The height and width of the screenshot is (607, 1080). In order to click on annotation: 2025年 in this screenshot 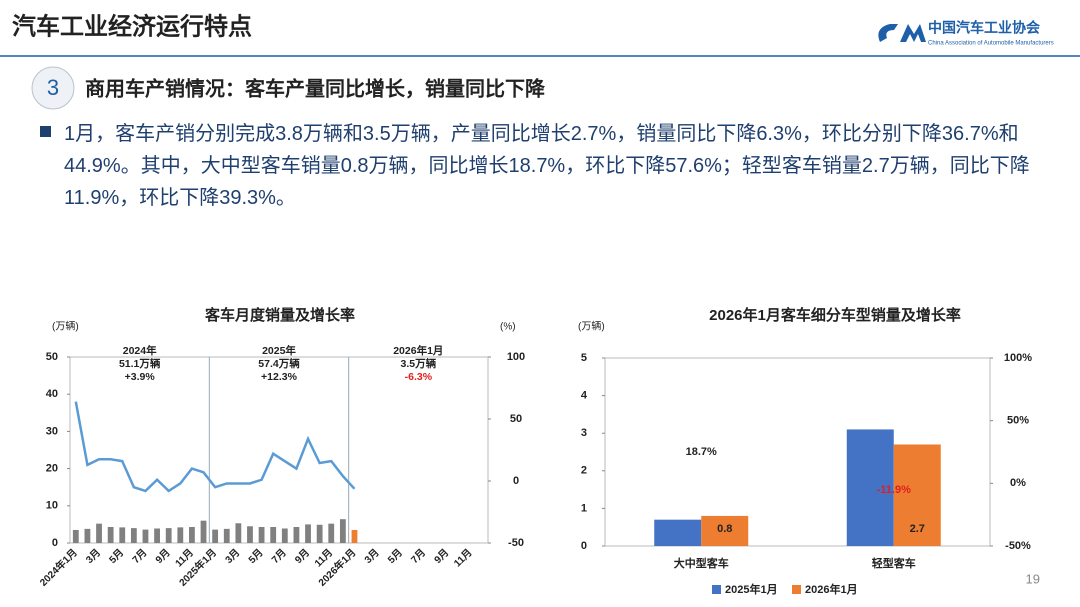, I will do `click(279, 350)`.